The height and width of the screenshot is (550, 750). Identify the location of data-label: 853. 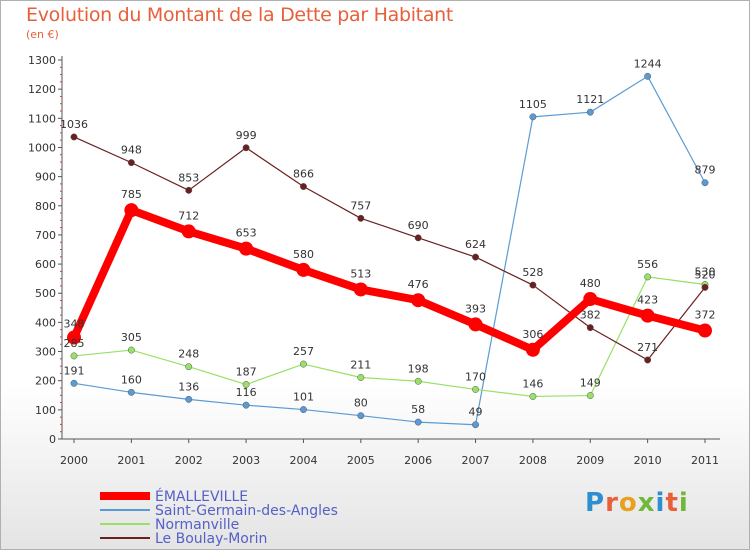
(188, 177).